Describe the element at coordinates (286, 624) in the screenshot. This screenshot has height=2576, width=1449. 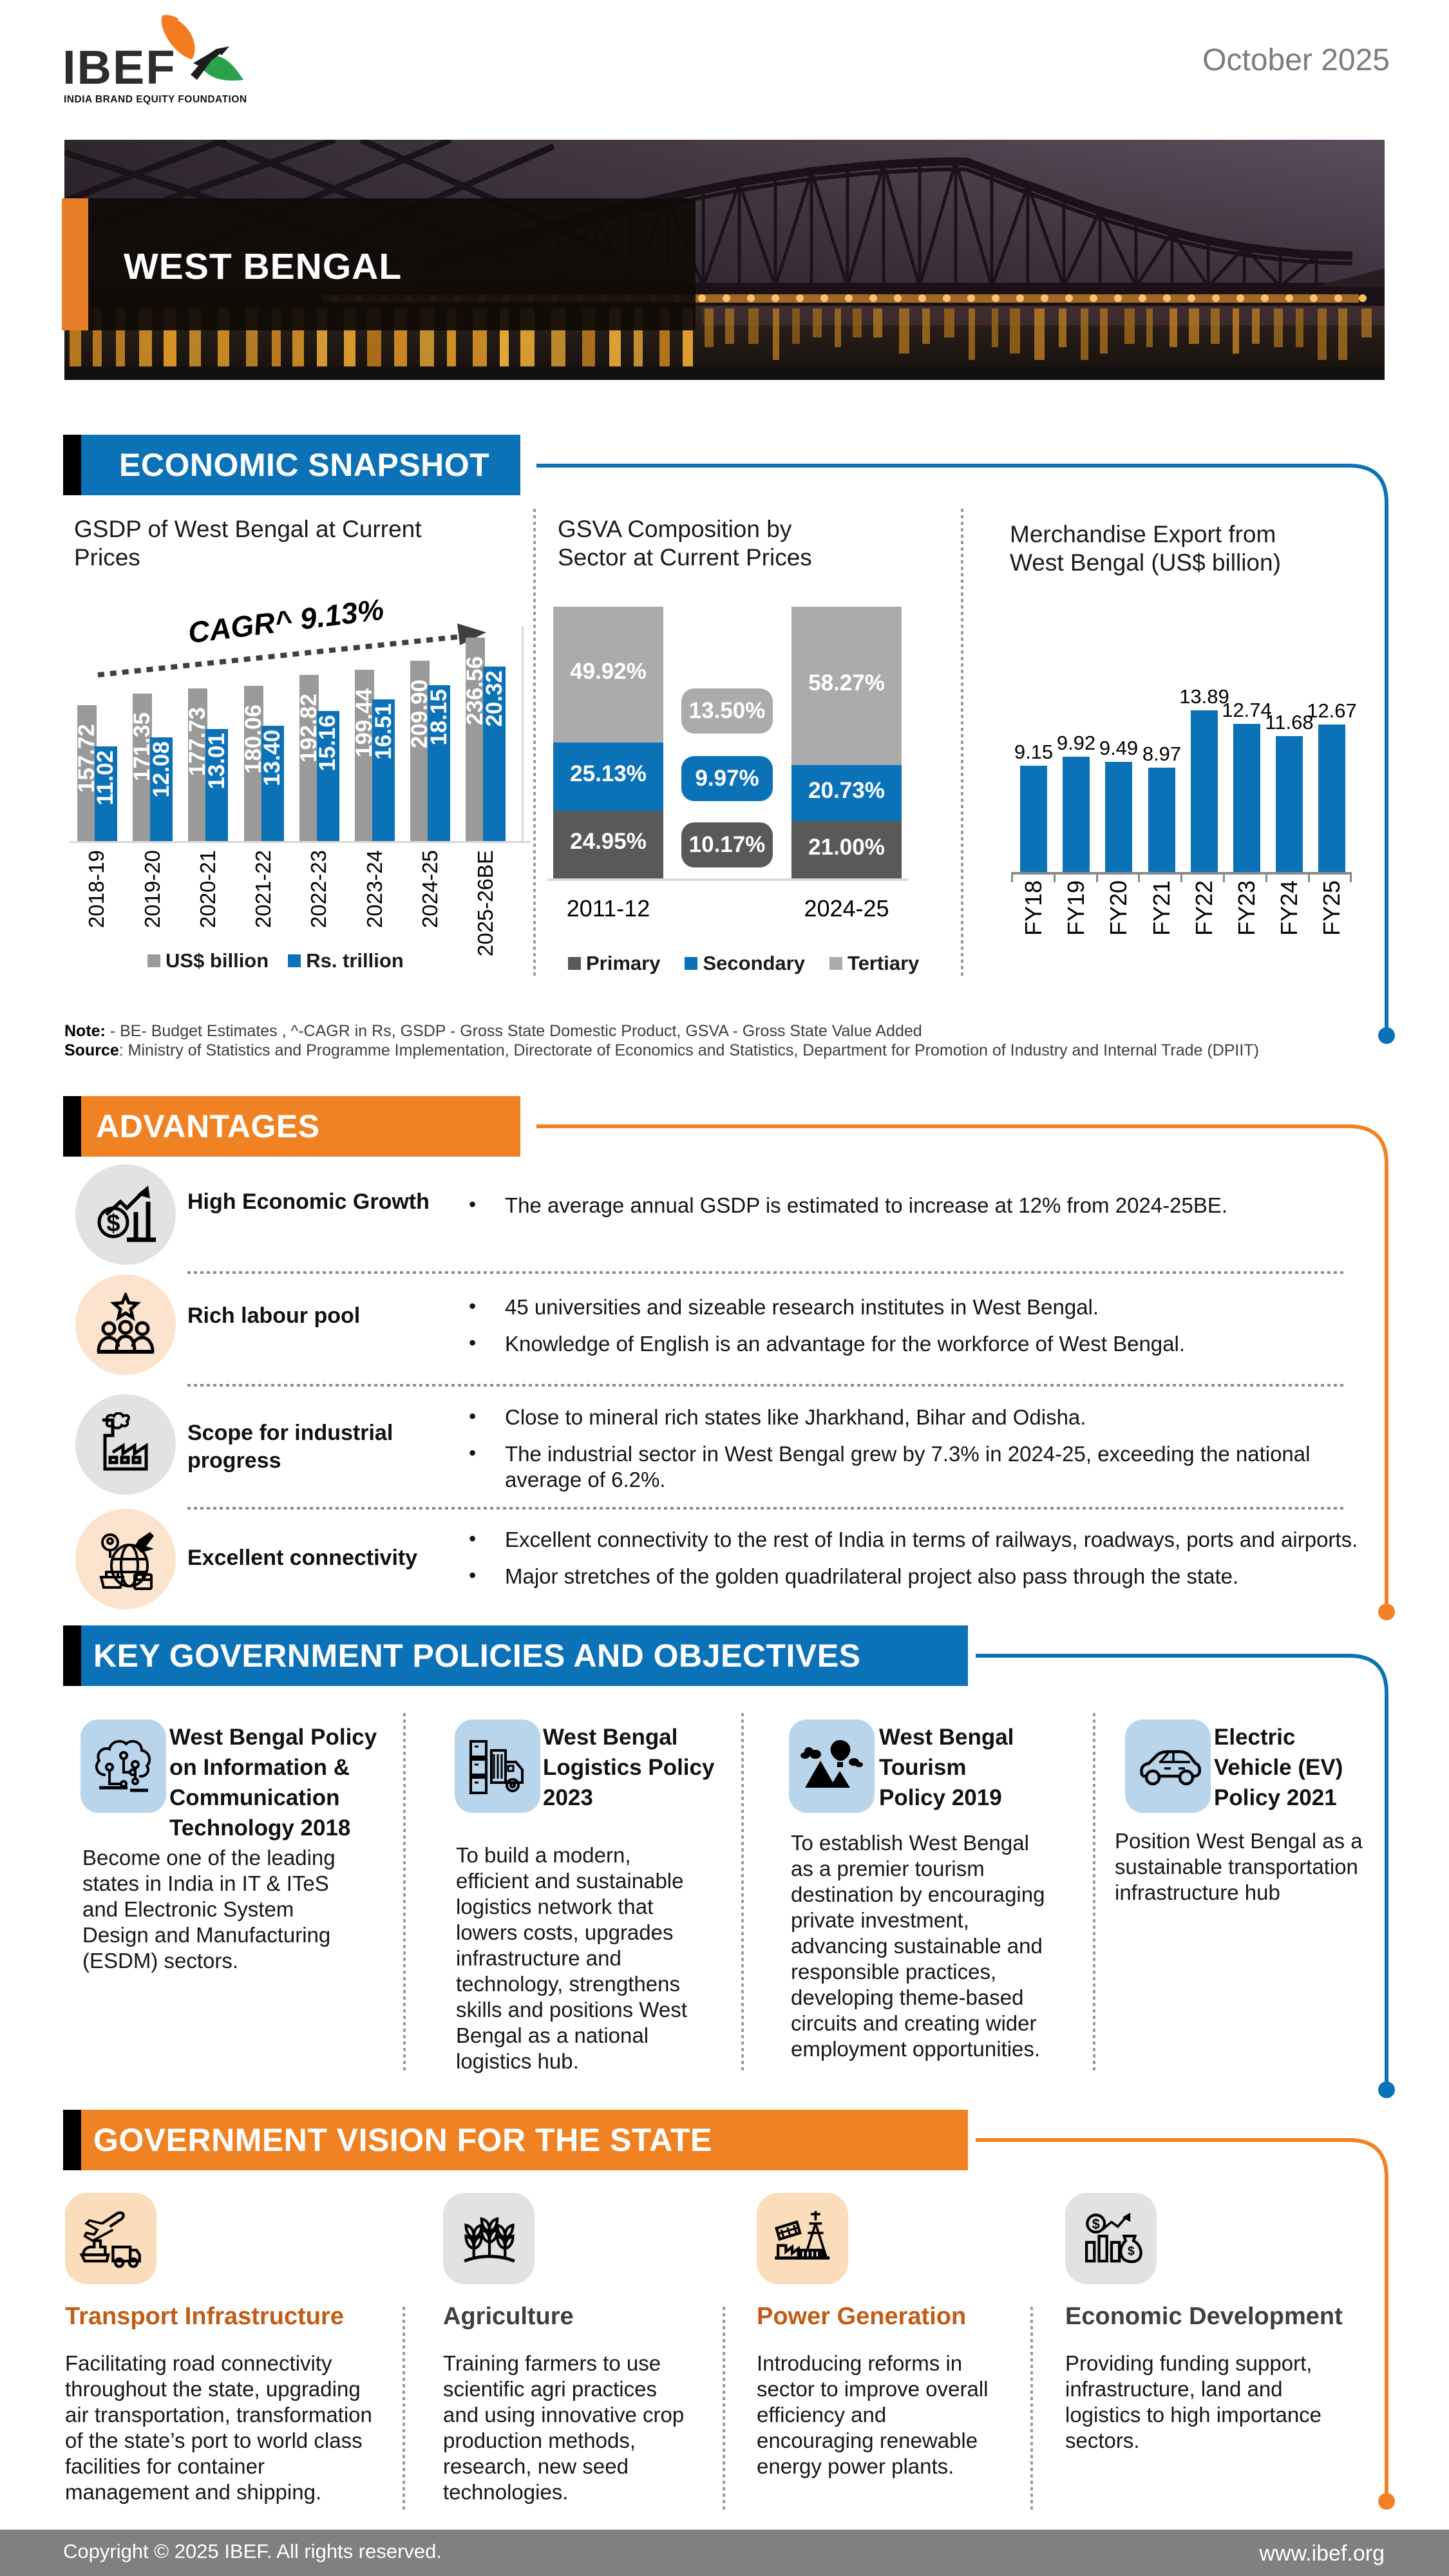
I see `svg-text: CAGR^ 9.13%` at that location.